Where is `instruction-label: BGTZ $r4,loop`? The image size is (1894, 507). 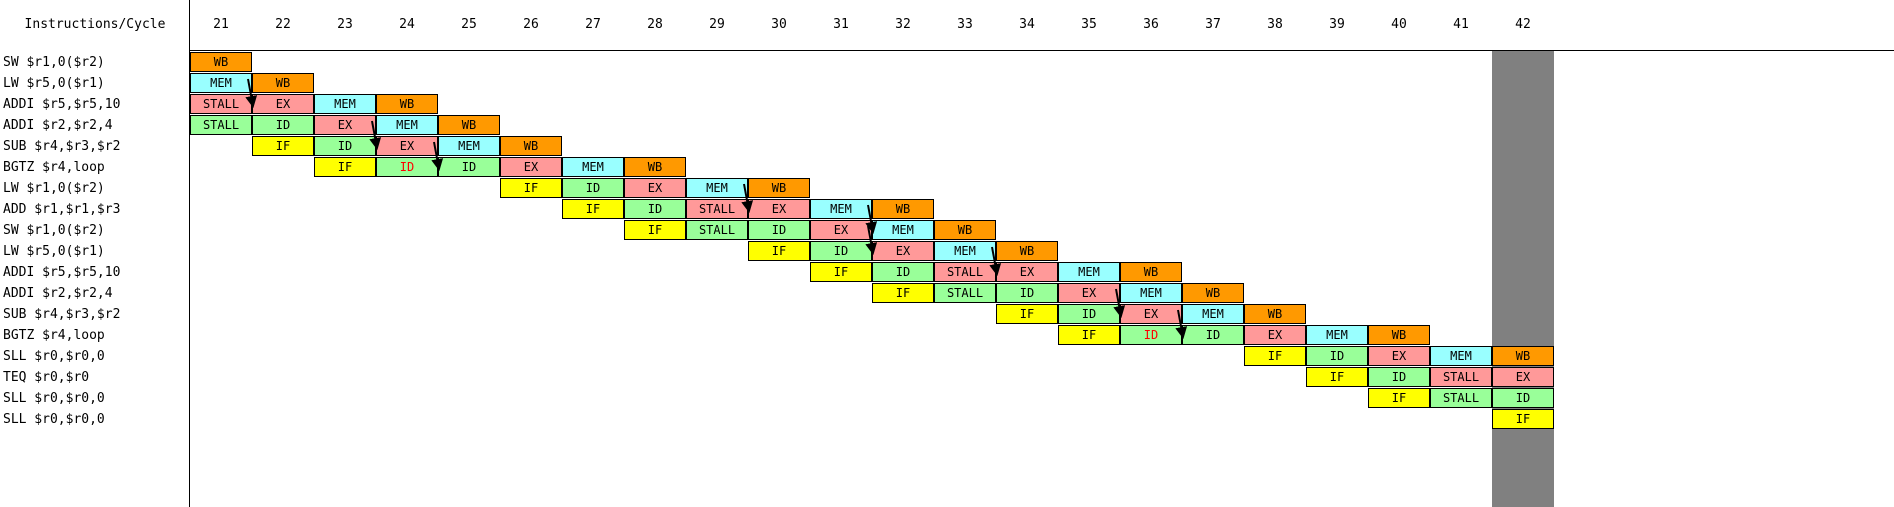 instruction-label: BGTZ $r4,loop is located at coordinates (54, 335).